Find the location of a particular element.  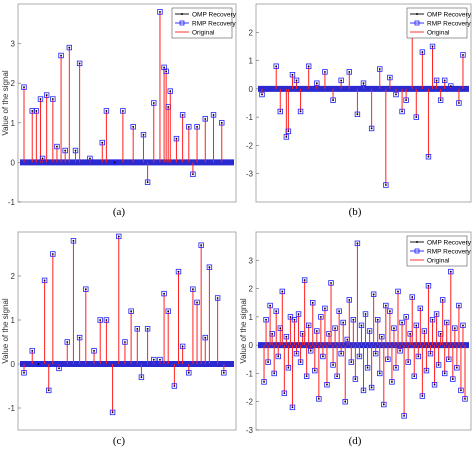

ytick-label-d-4: 1 is located at coordinates (251, 317).